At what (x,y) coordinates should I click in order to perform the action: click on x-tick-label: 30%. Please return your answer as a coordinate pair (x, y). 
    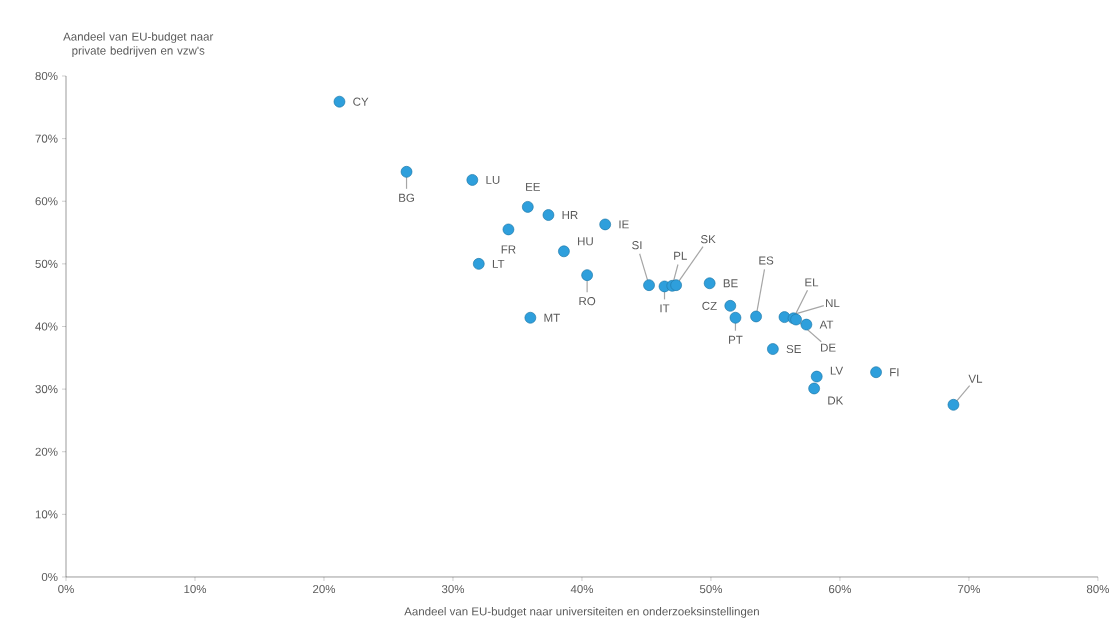
    Looking at the image, I should click on (453, 589).